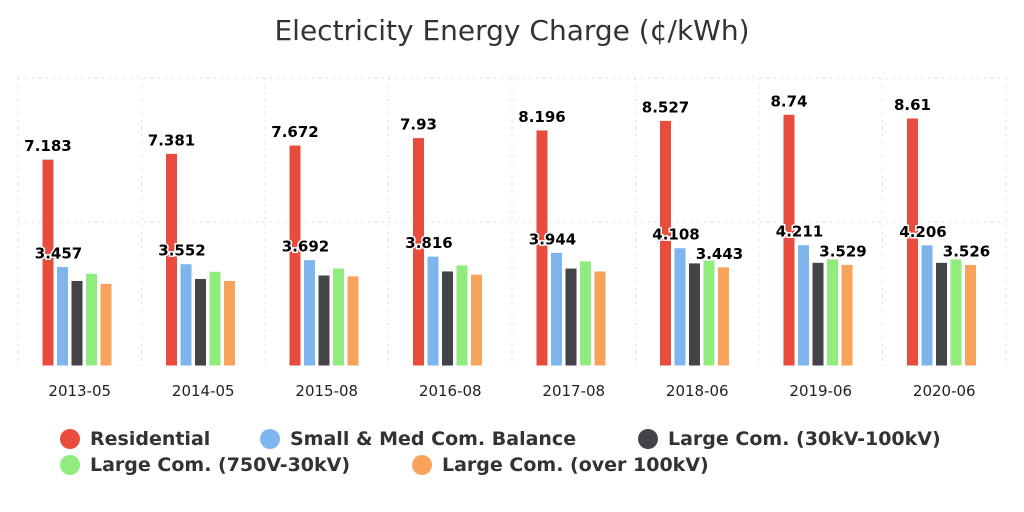 This screenshot has width=1024, height=512. Describe the element at coordinates (788, 101) in the screenshot. I see `data-label: 8.74` at that location.